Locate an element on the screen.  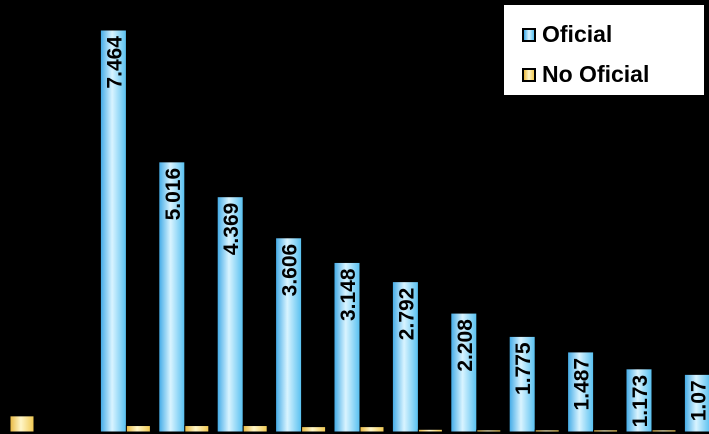
data-label-oficial-7: 2.208 is located at coordinates (465, 345).